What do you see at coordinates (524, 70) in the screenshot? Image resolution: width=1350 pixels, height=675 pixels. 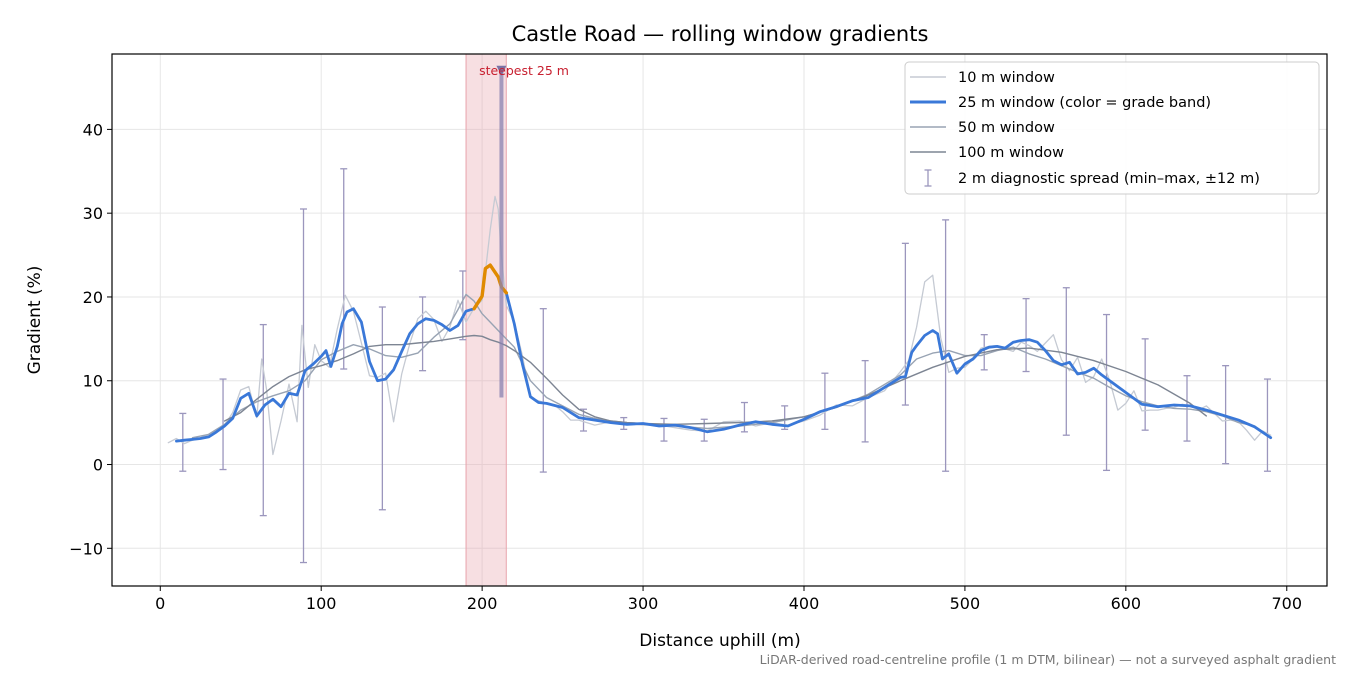 I see `steepest-annotation: steepest 25 m` at bounding box center [524, 70].